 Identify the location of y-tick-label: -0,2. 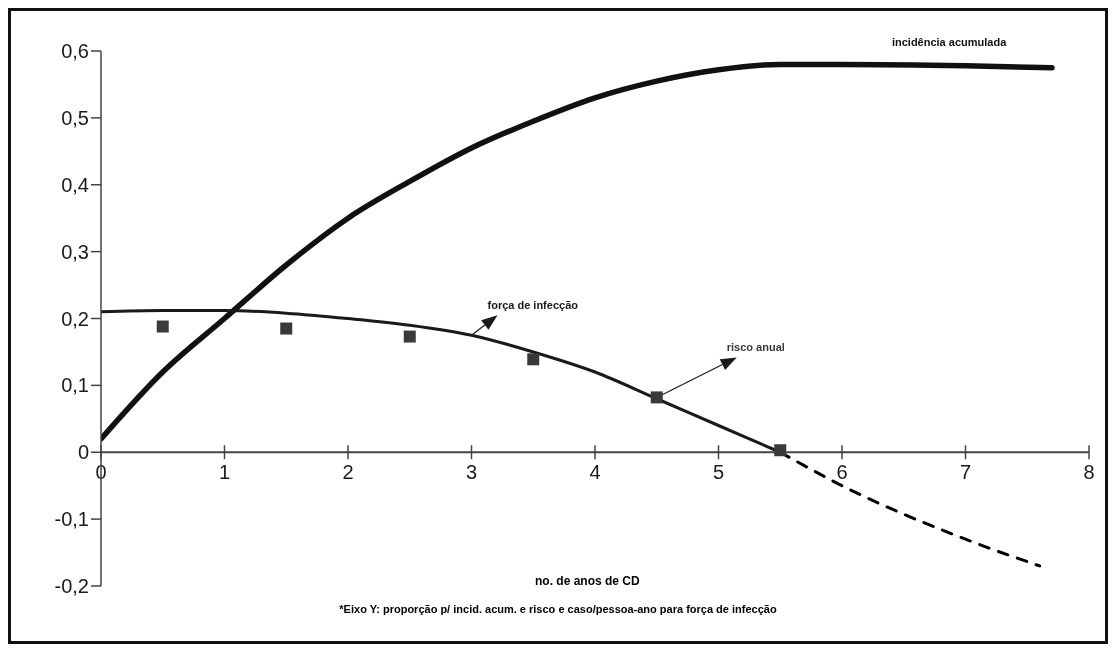
(71, 586).